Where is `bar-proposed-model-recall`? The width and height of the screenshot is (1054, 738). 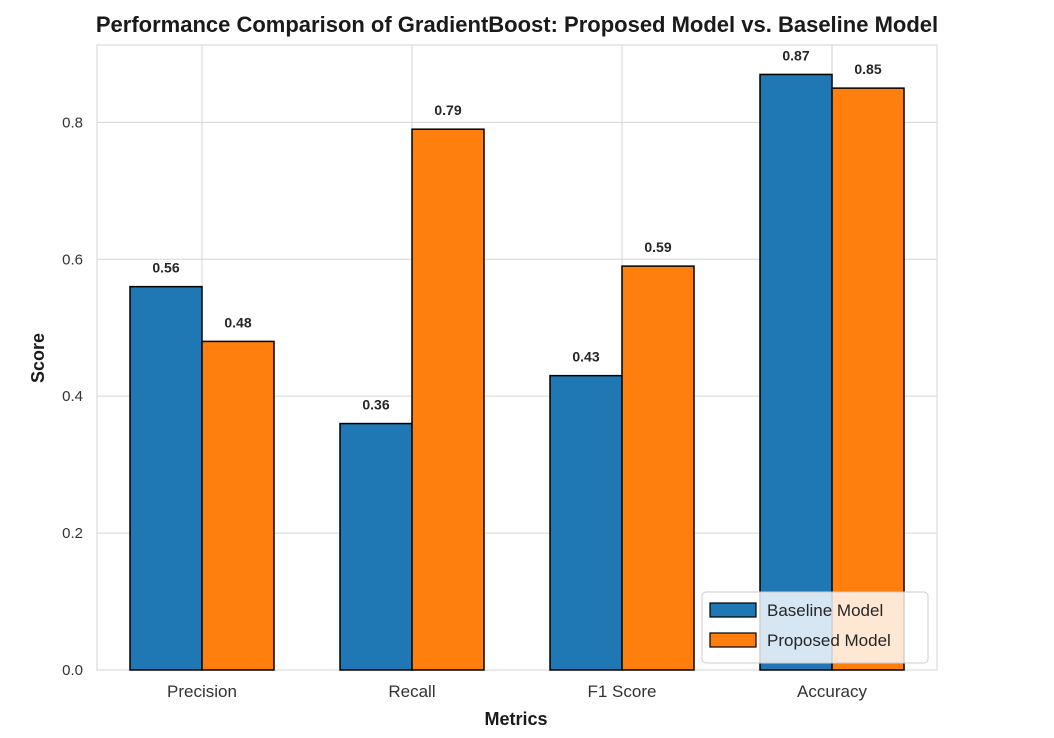
bar-proposed-model-recall is located at coordinates (448, 399).